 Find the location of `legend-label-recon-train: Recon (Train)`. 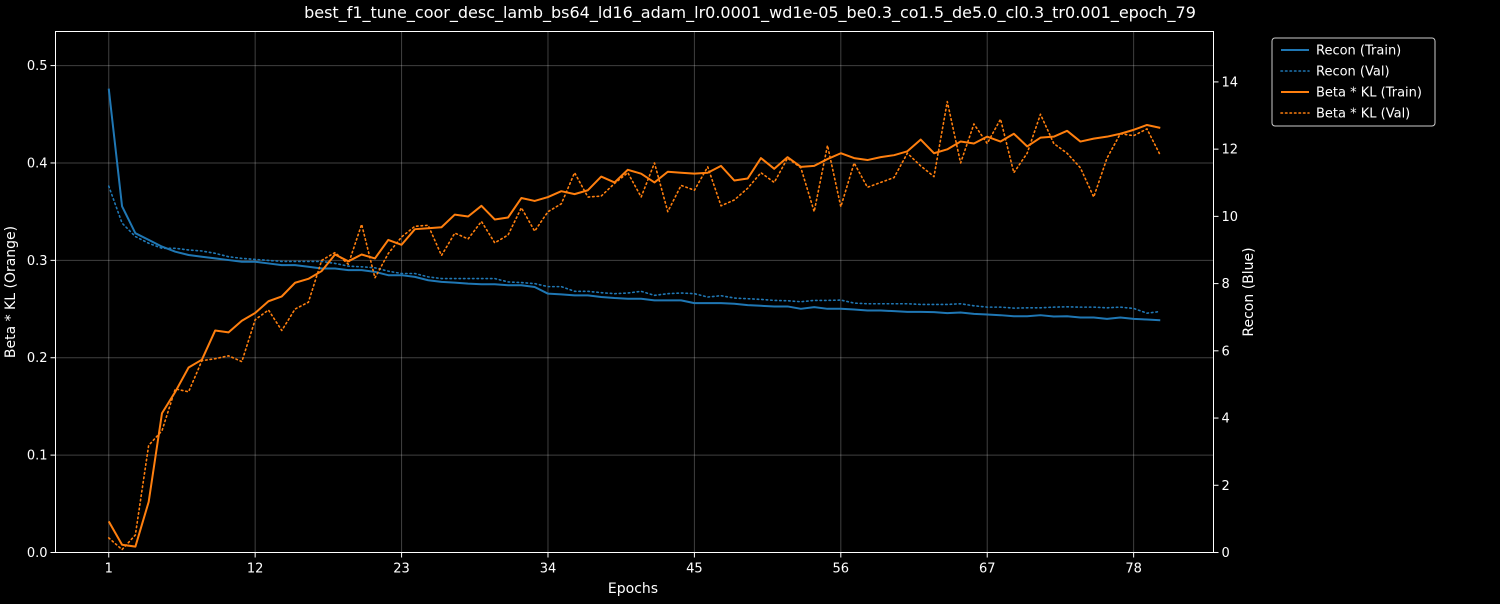

legend-label-recon-train: Recon (Train) is located at coordinates (1358, 51).